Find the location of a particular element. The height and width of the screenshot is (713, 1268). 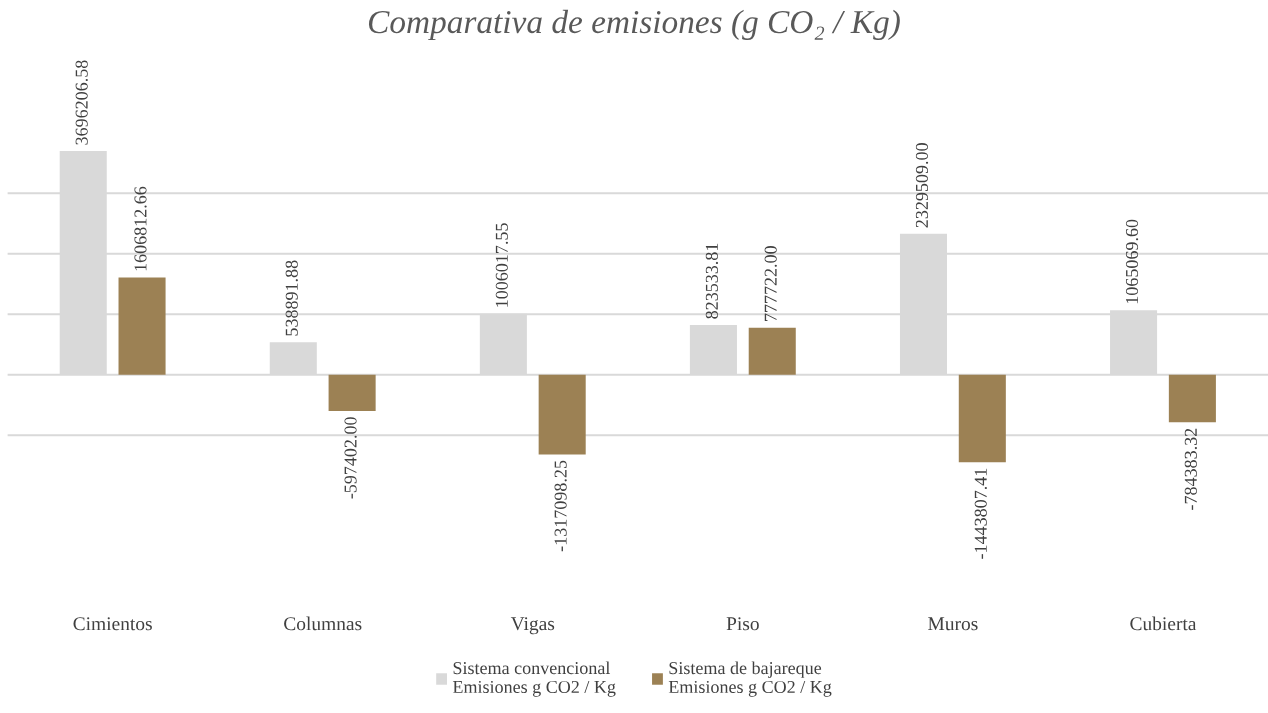

data-label: 1006017.55 is located at coordinates (501, 265).